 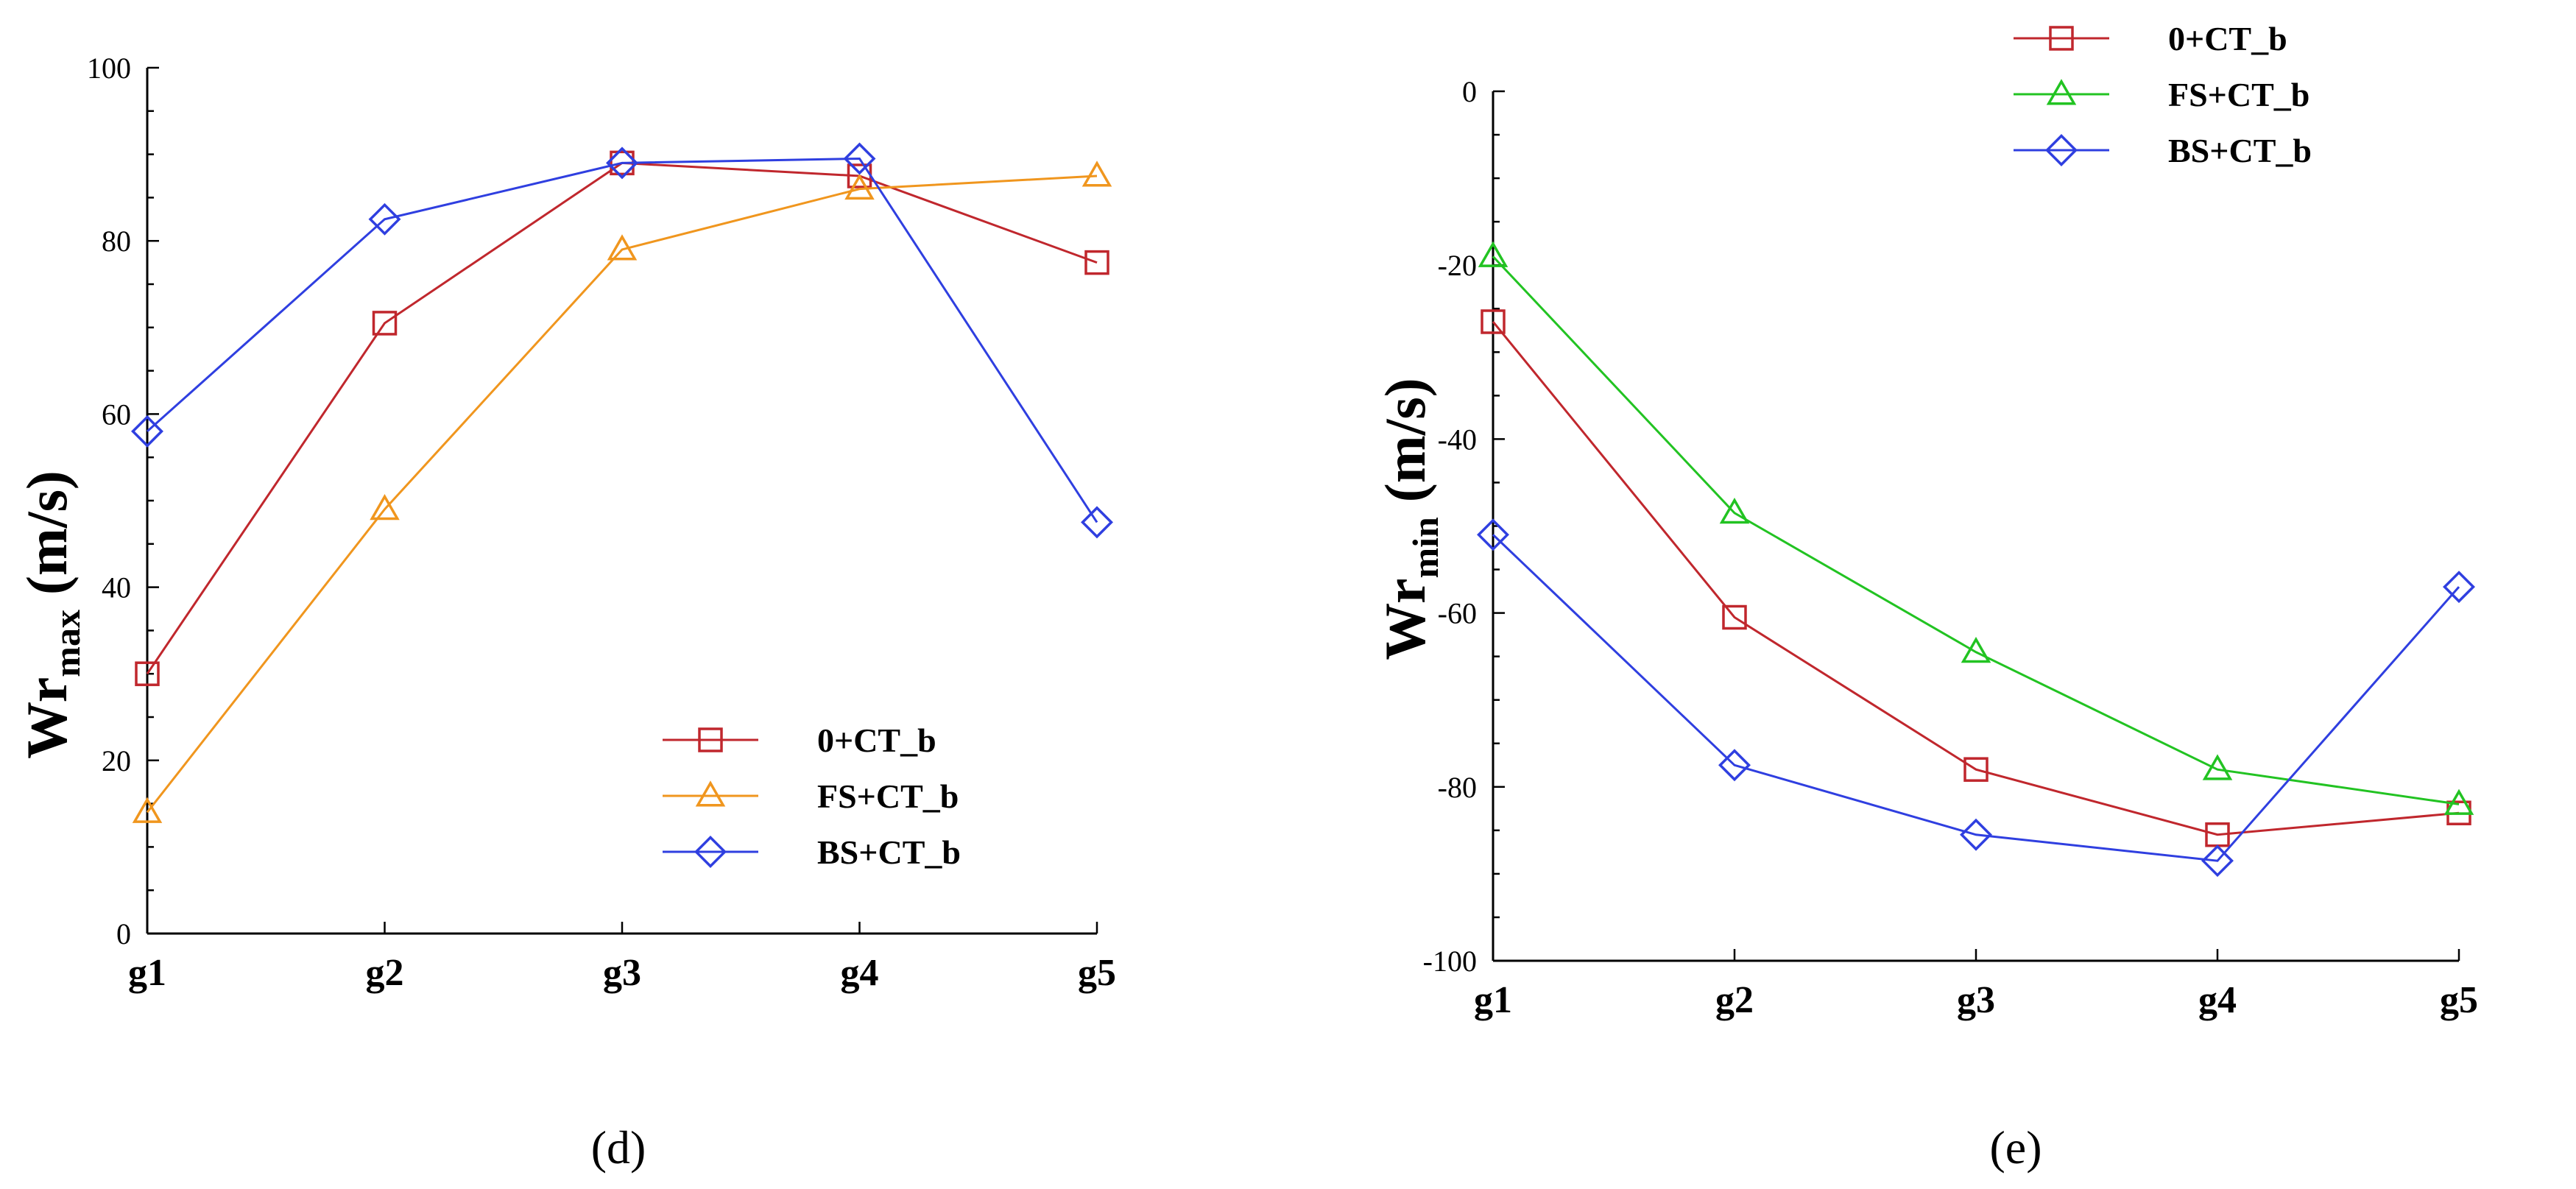 What do you see at coordinates (2015, 1147) in the screenshot?
I see `chart-e-panel-label: (e)` at bounding box center [2015, 1147].